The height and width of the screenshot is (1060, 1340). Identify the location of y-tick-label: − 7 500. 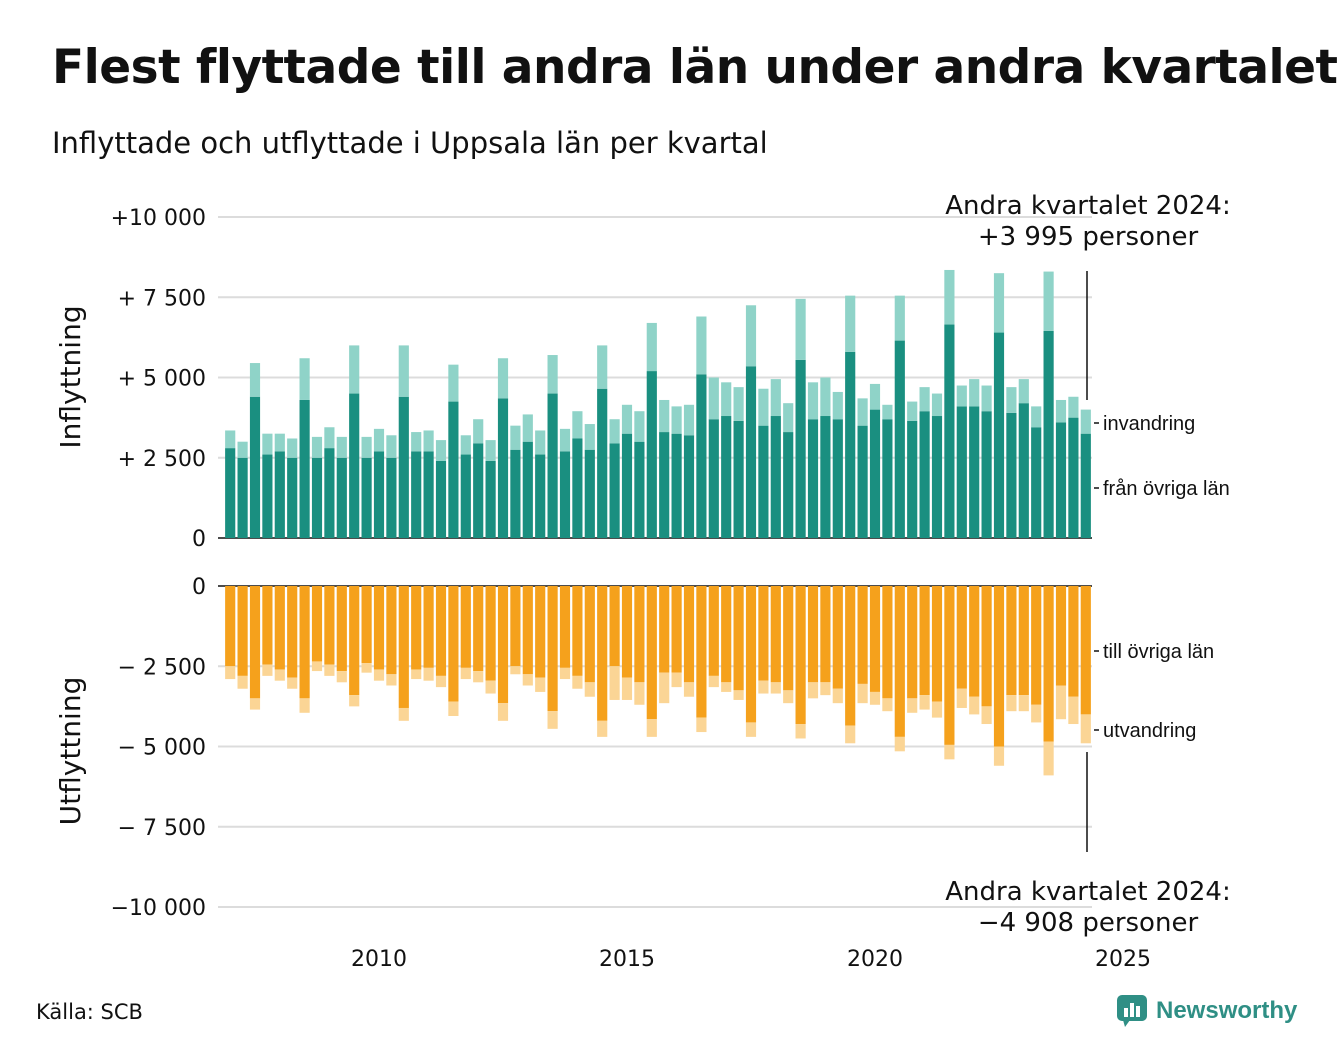
(162, 828).